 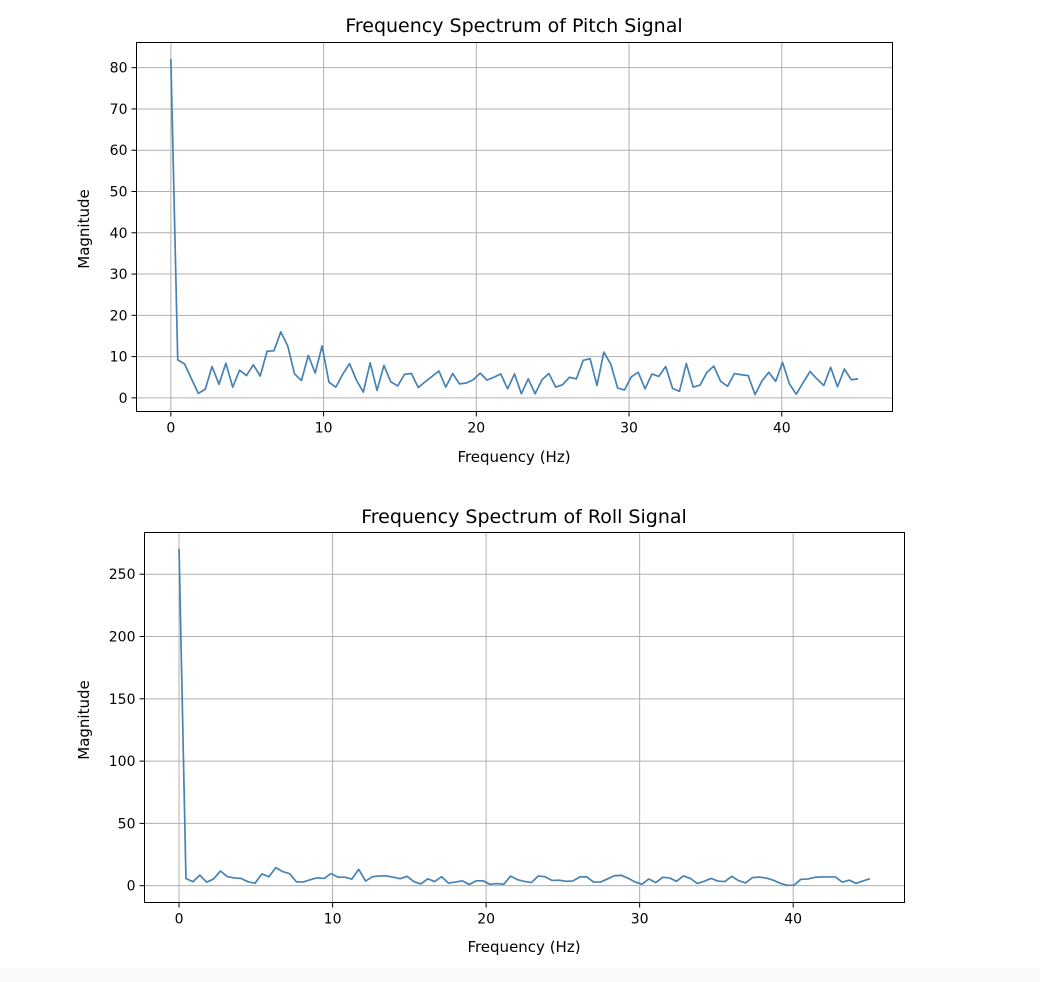 I want to click on roll-y-tick-label: 100, so click(x=122, y=762).